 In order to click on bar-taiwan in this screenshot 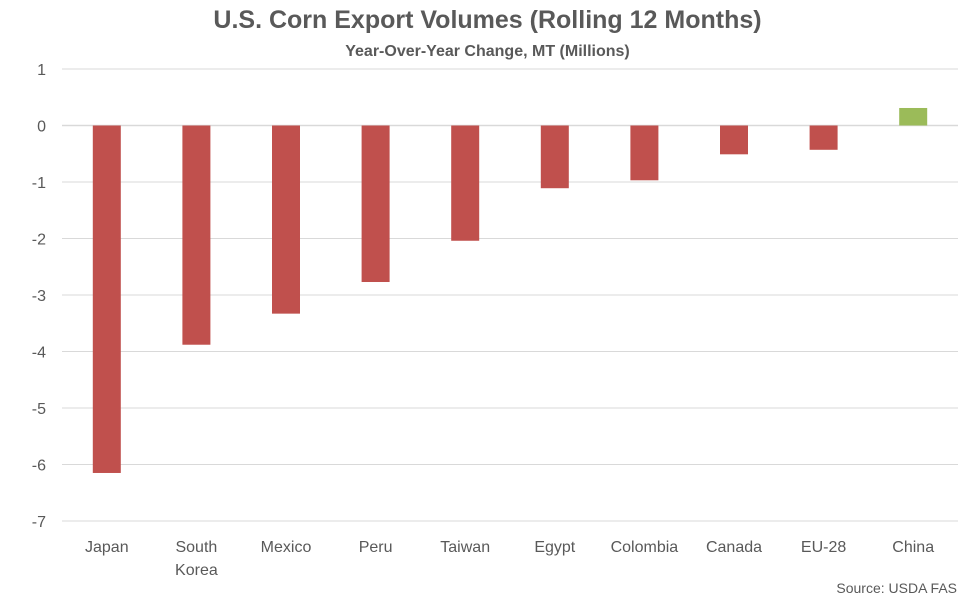, I will do `click(465, 183)`.